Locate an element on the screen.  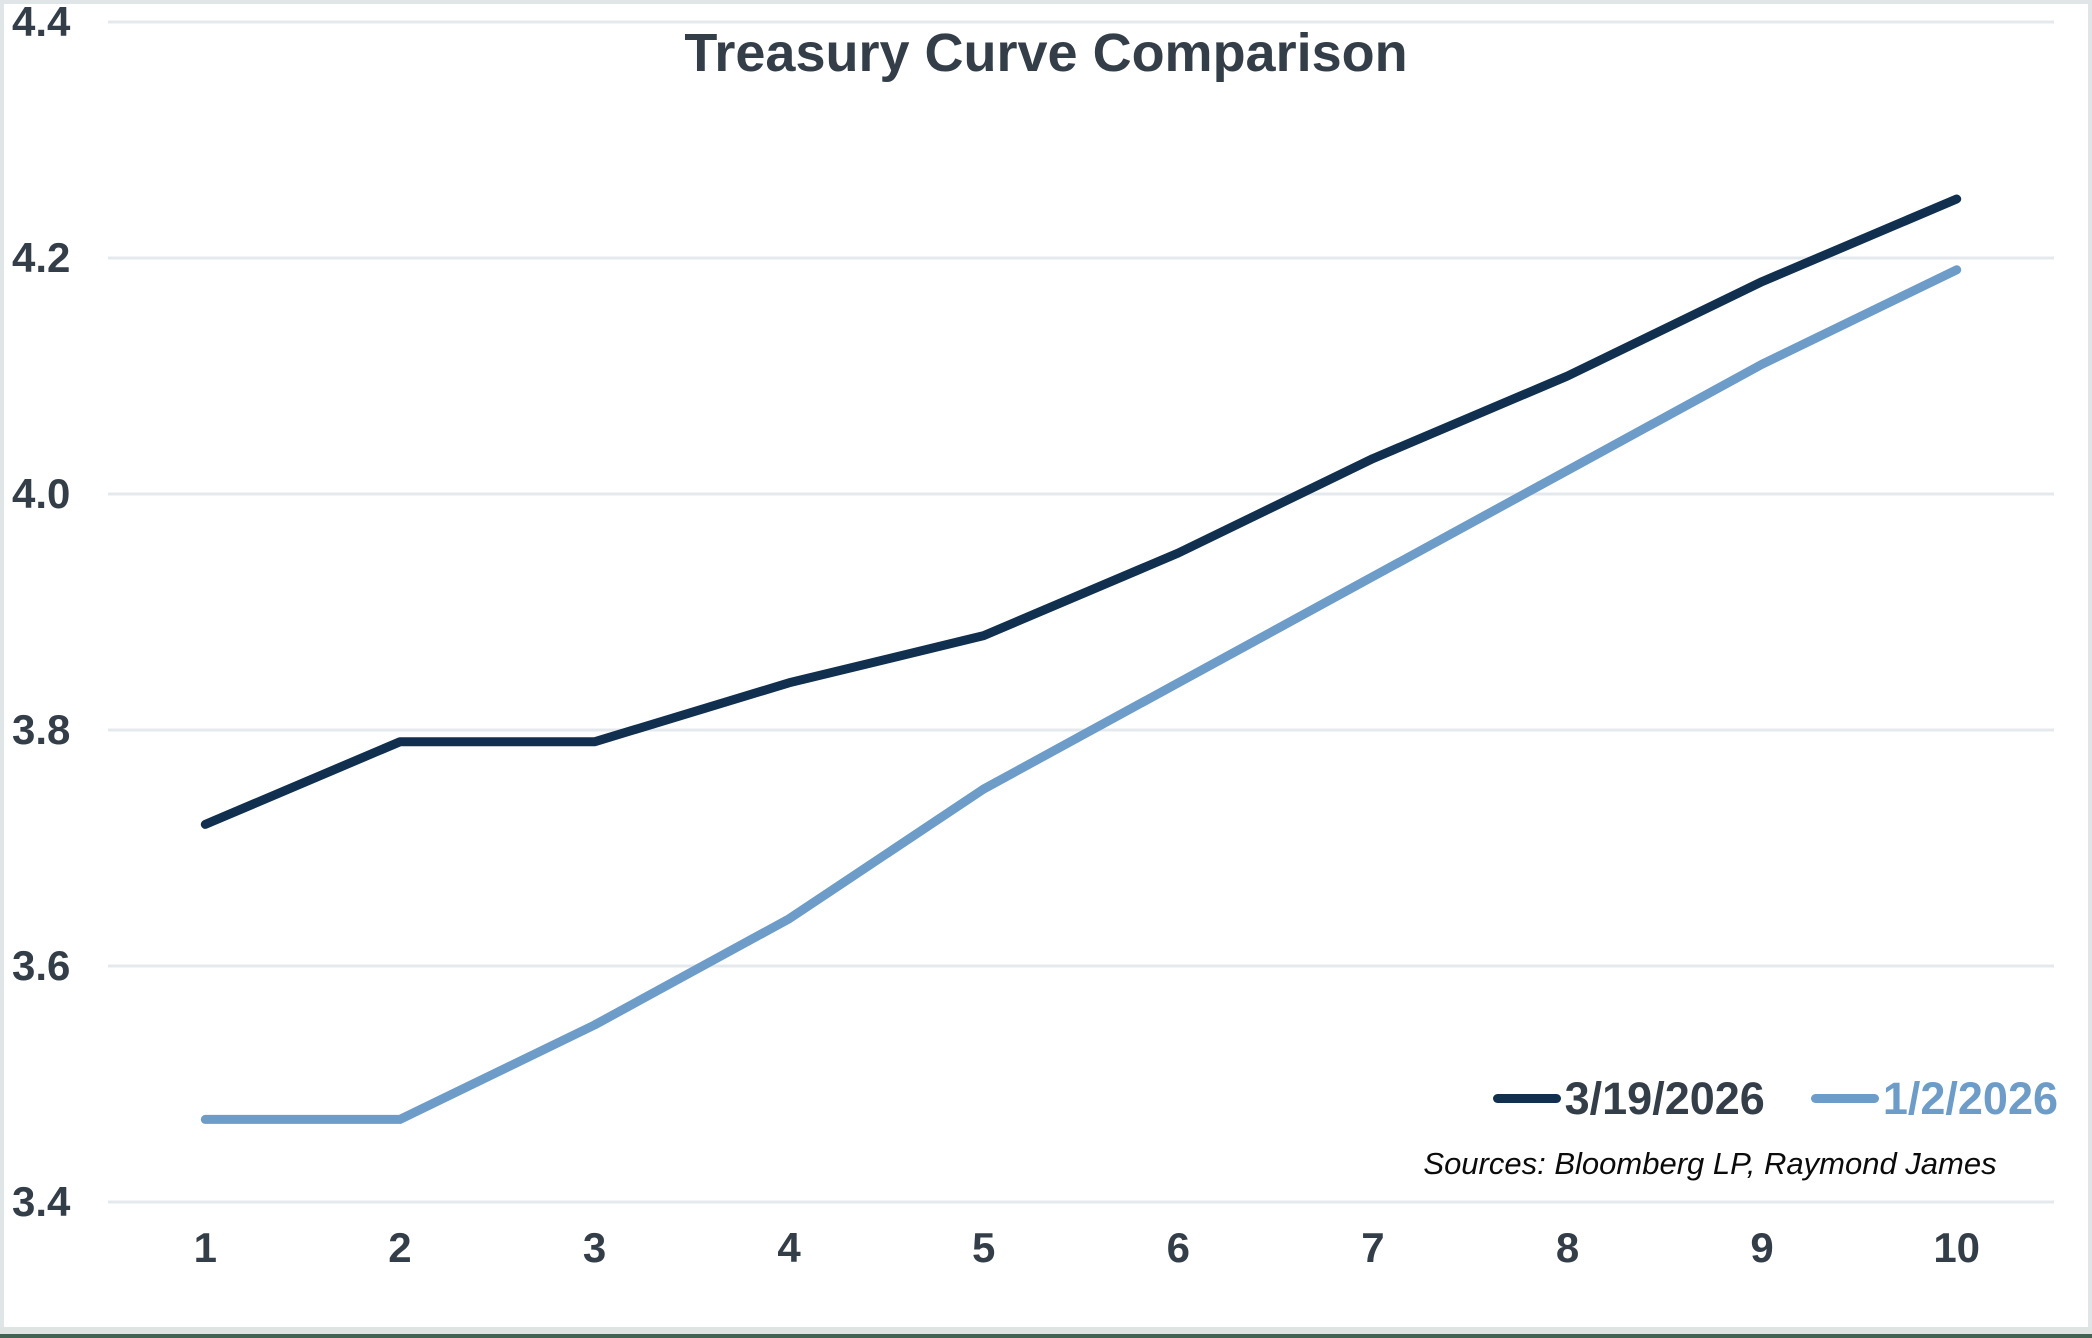
x-tick-label-3: 3 is located at coordinates (594, 1247).